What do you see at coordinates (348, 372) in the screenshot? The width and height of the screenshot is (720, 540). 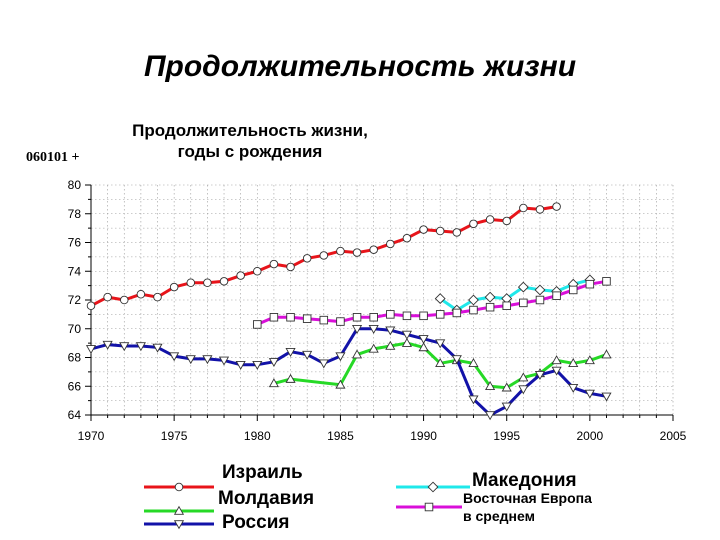 I see `series-line-russia` at bounding box center [348, 372].